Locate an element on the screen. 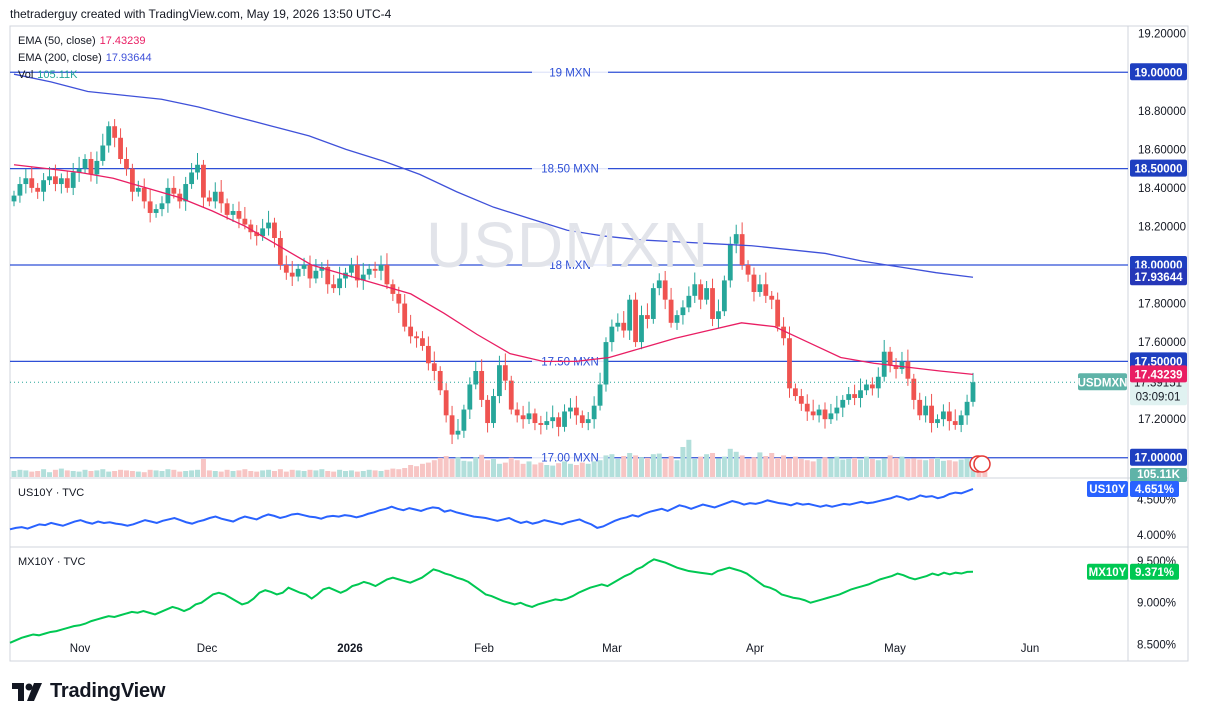  level-label: 17.00 MXN is located at coordinates (570, 459).